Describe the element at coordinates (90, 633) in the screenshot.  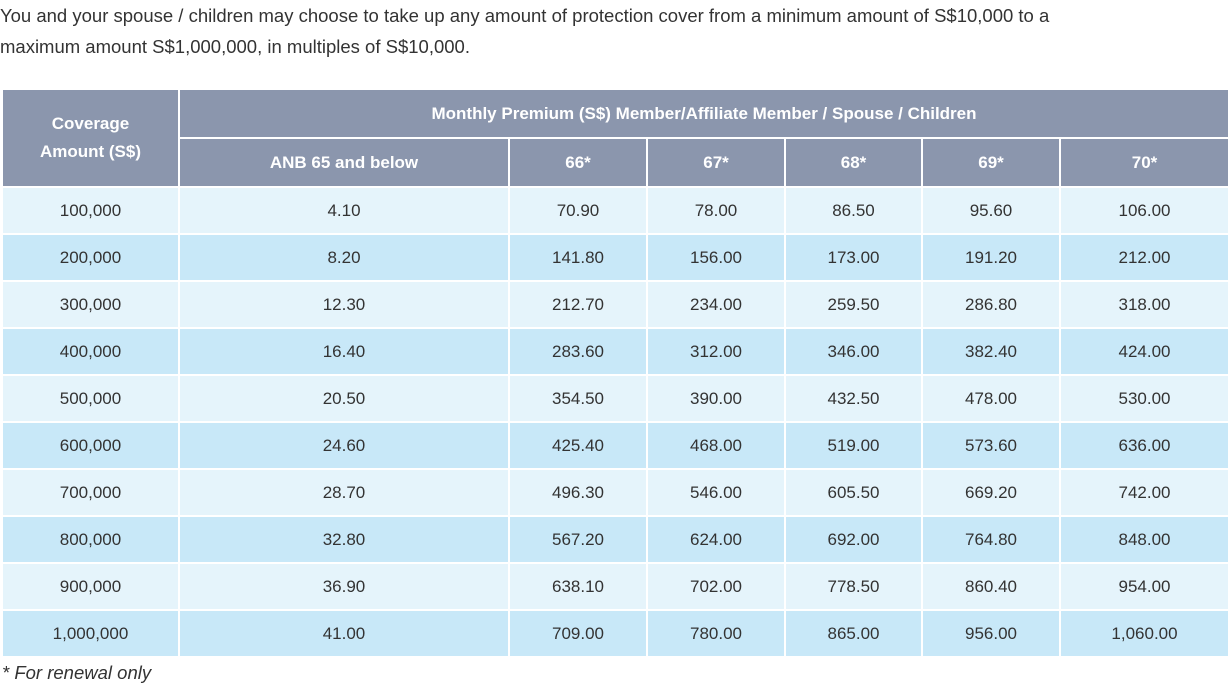
I see `table-cell: 1,000,000` at that location.